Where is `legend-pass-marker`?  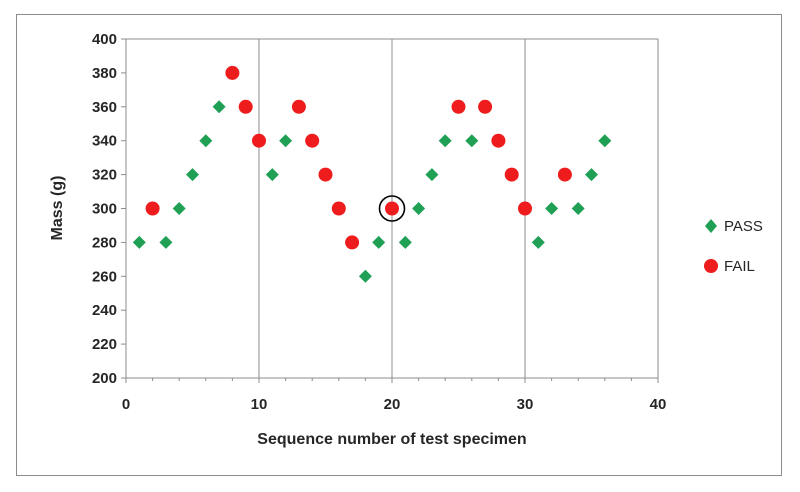
legend-pass-marker is located at coordinates (711, 226).